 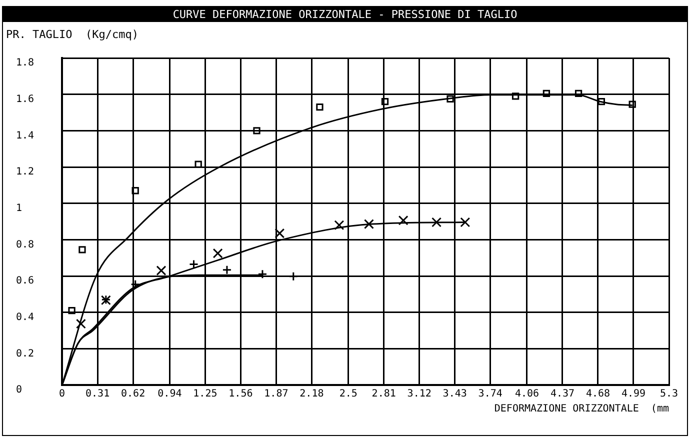 What do you see at coordinates (98, 394) in the screenshot?
I see `x-tick-label: 0.31` at bounding box center [98, 394].